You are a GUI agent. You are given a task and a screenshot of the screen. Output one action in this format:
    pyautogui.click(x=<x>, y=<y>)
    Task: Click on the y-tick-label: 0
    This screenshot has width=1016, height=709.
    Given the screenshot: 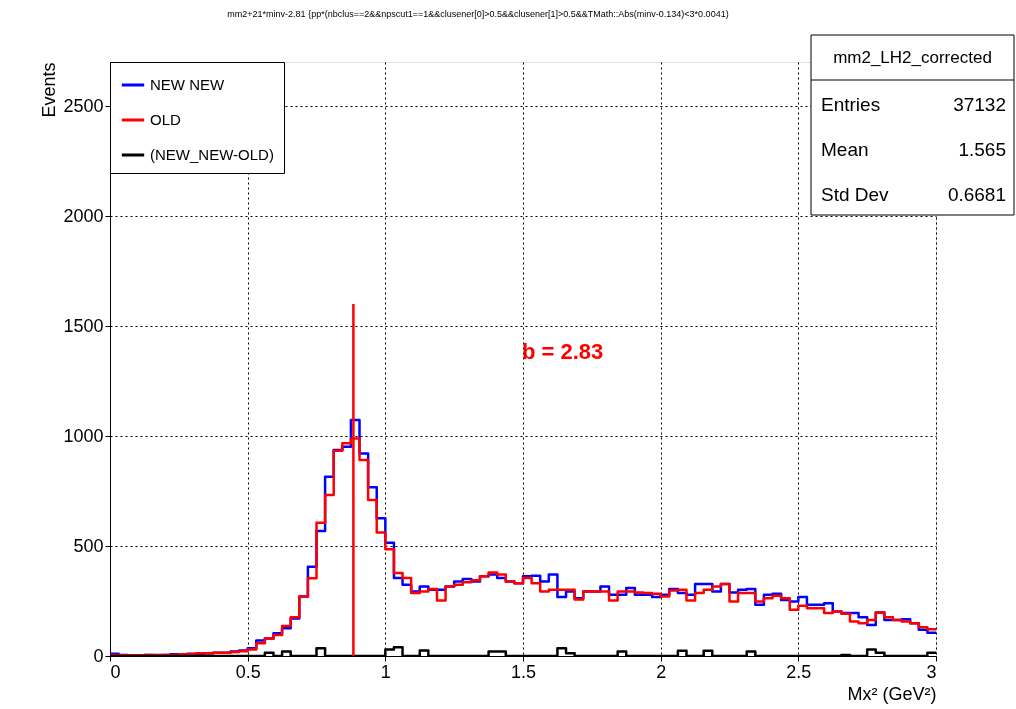 What is the action you would take?
    pyautogui.click(x=98, y=655)
    